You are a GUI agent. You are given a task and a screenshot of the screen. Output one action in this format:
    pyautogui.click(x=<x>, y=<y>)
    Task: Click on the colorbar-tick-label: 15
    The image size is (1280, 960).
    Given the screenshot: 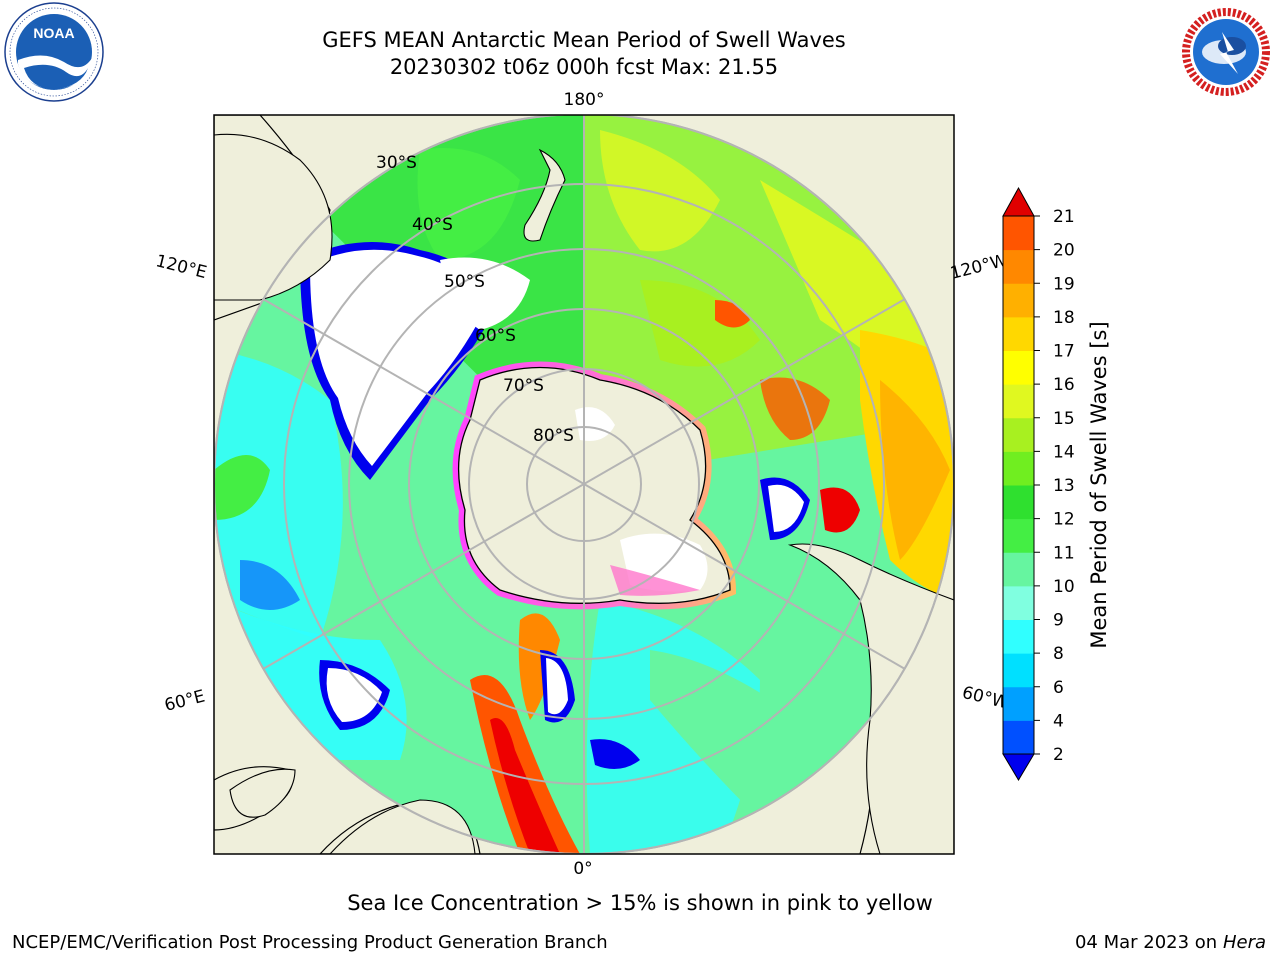 What is the action you would take?
    pyautogui.click(x=1064, y=419)
    